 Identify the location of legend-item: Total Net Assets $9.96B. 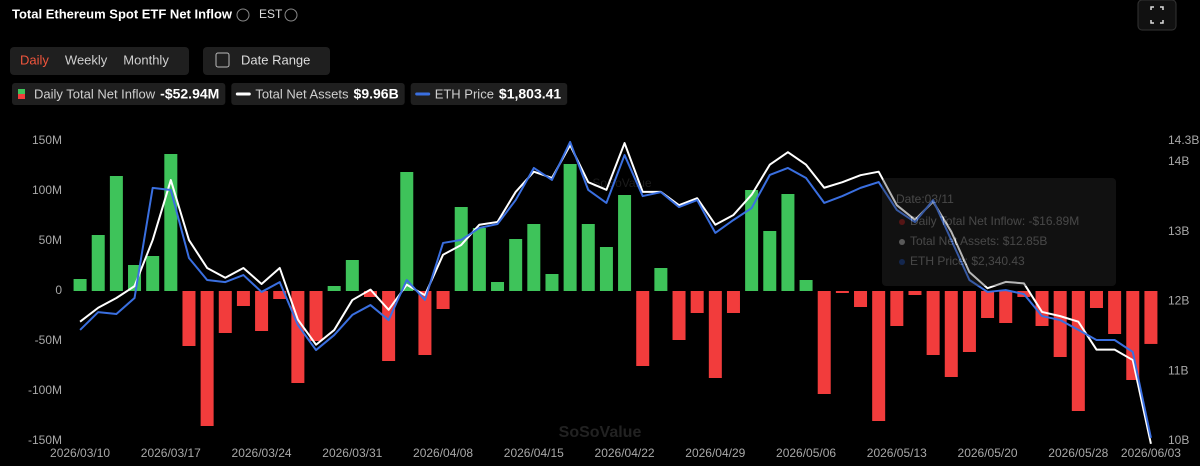
(318, 94).